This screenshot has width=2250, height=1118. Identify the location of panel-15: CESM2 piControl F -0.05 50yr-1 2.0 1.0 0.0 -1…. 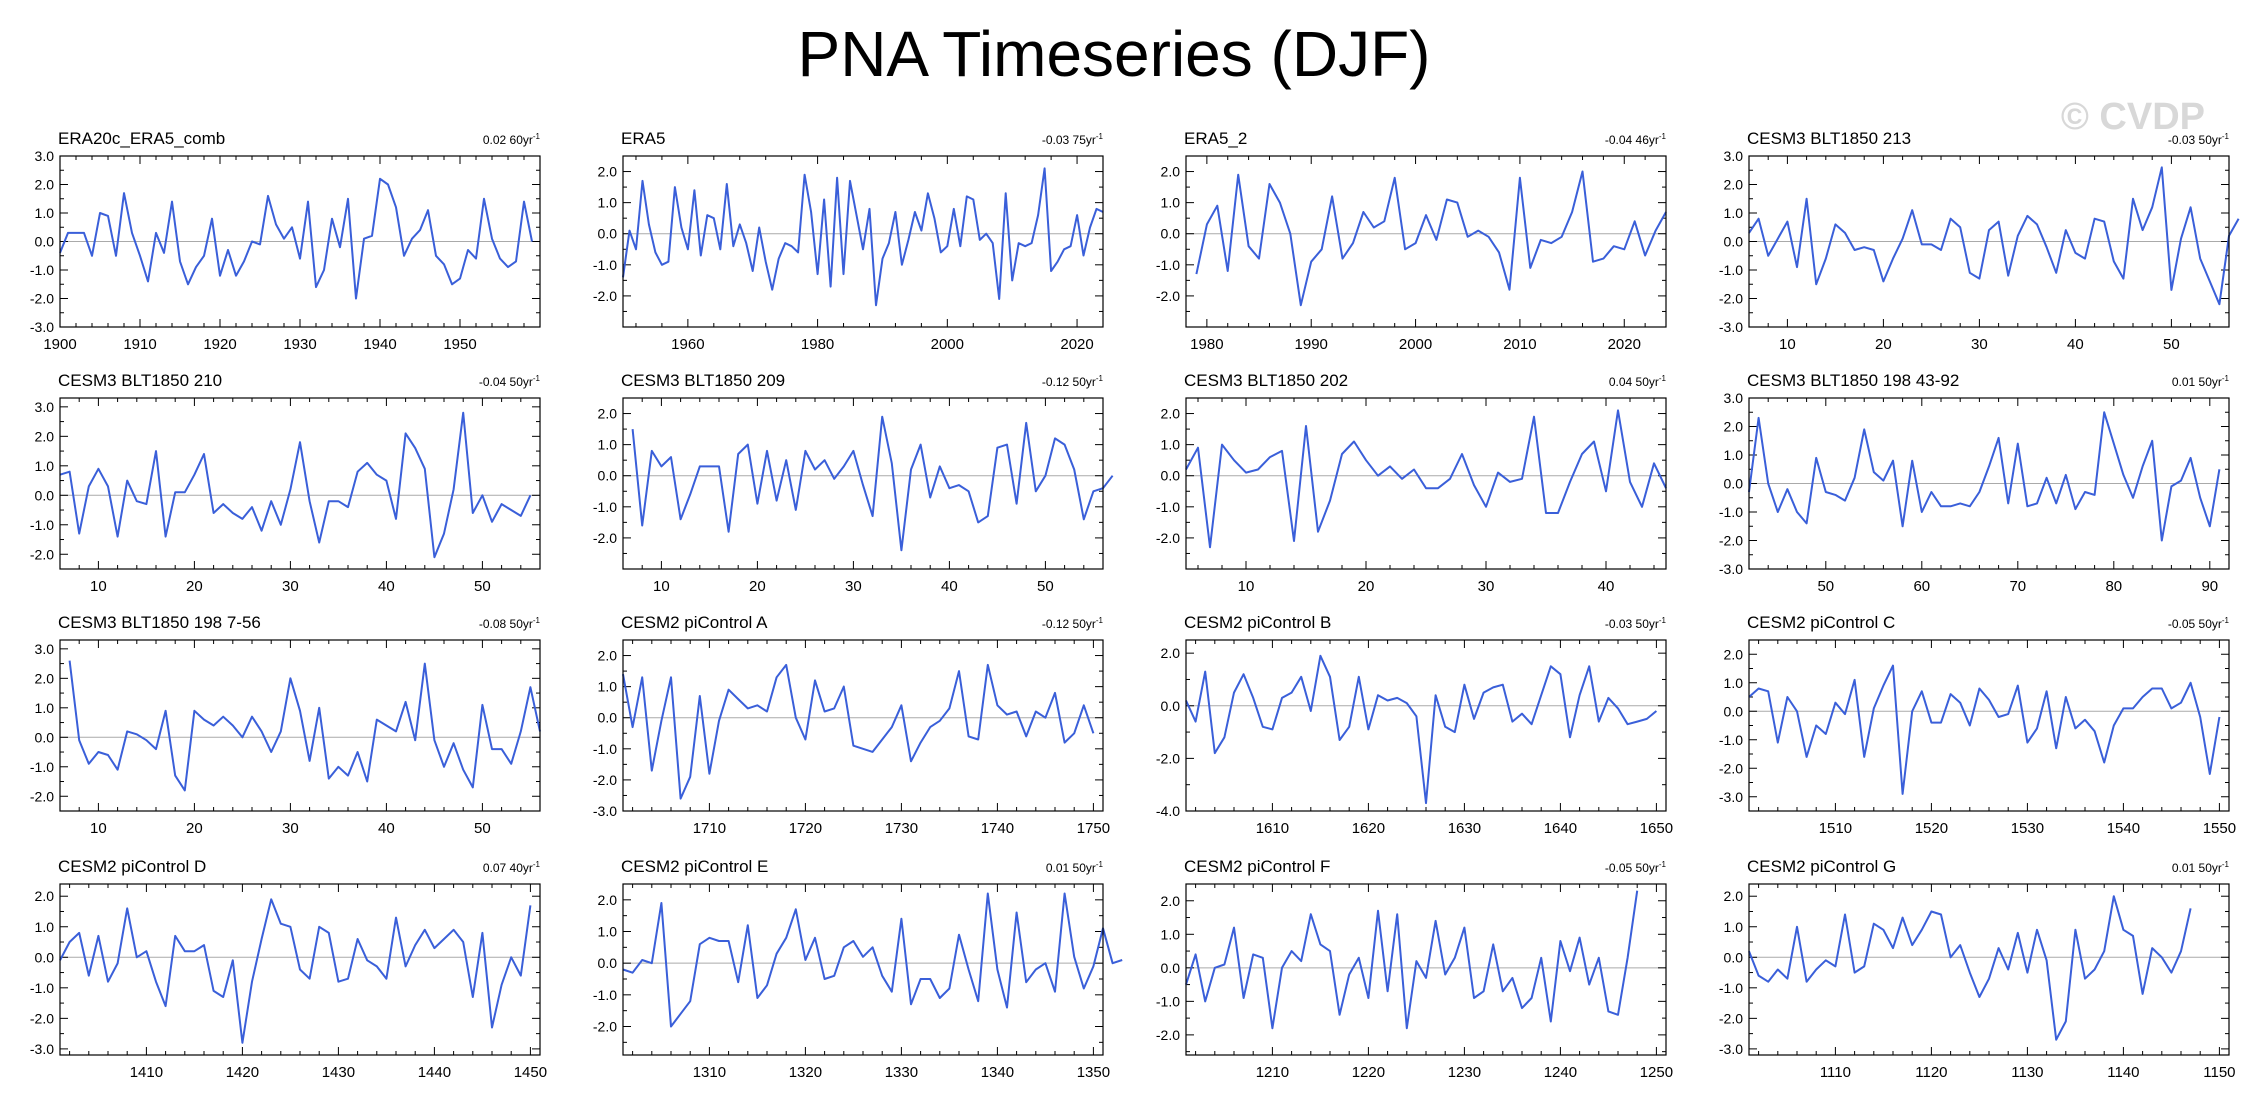
(1414, 969).